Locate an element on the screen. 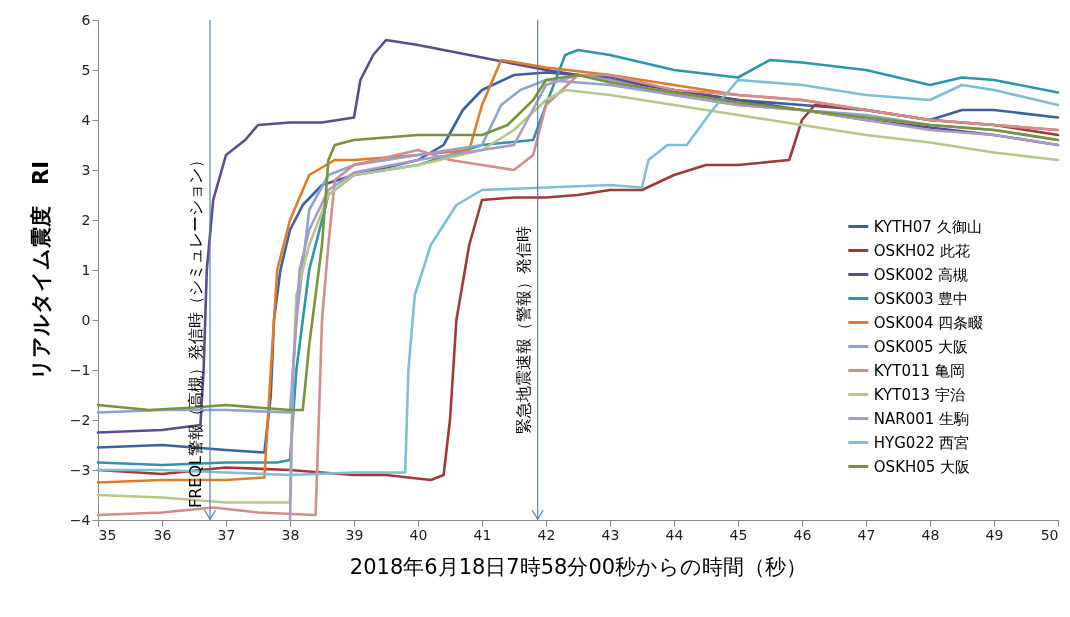  y-tick-label: 0 is located at coordinates (86, 319).